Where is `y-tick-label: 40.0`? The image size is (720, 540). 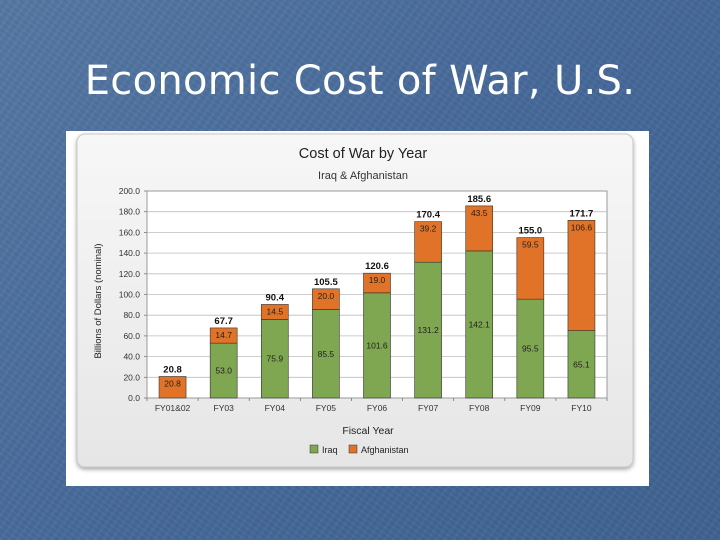
y-tick-label: 40.0 is located at coordinates (131, 357).